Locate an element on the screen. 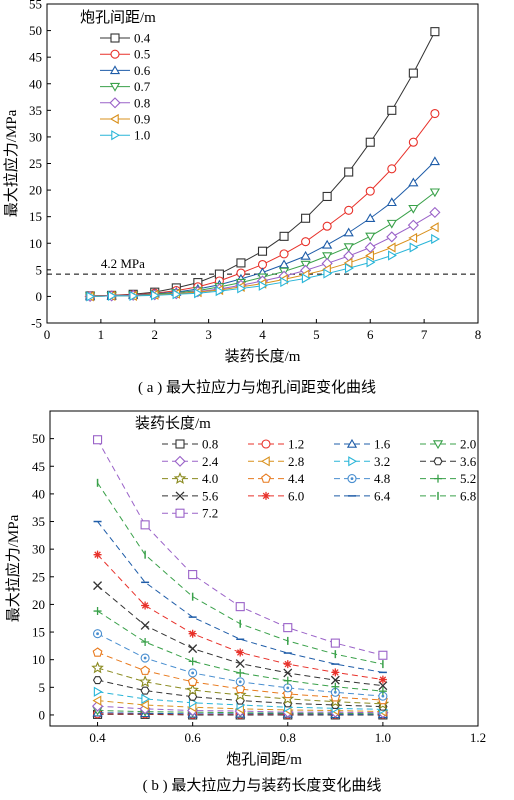 The width and height of the screenshot is (514, 800). legend-label: 0.9 is located at coordinates (142, 119).